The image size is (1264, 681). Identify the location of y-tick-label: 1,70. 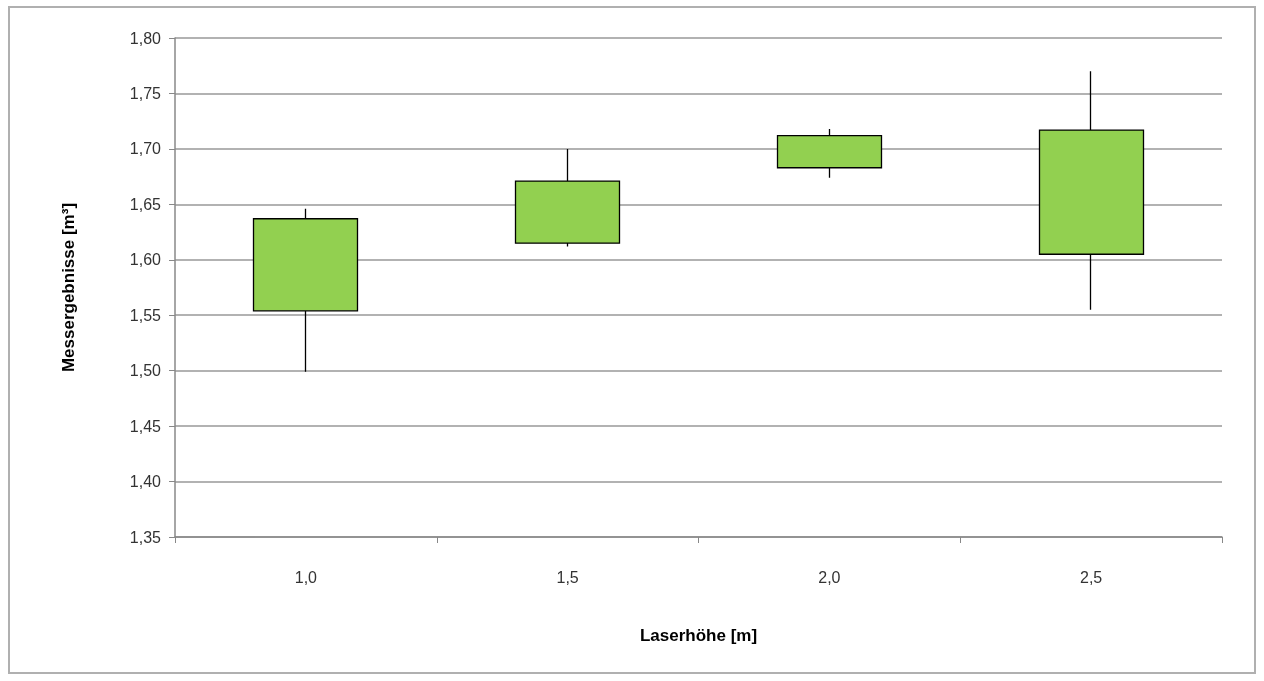
(145, 149).